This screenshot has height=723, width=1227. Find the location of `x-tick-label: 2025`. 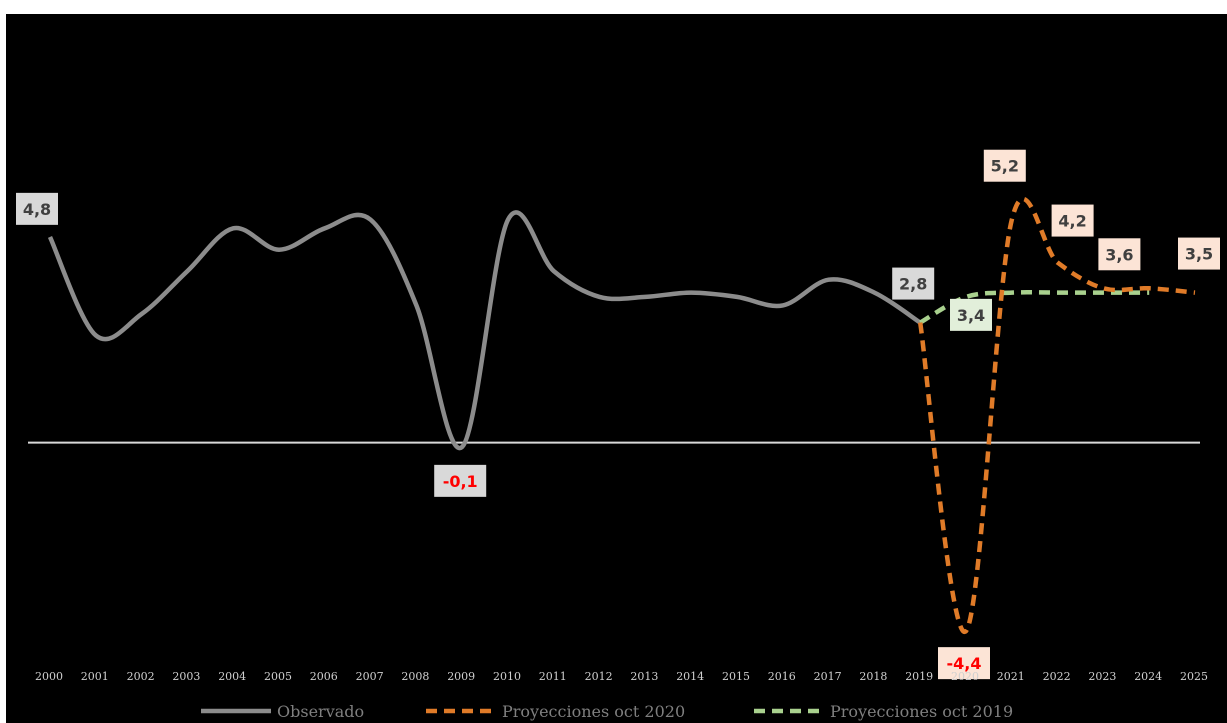

x-tick-label: 2025 is located at coordinates (1194, 676).